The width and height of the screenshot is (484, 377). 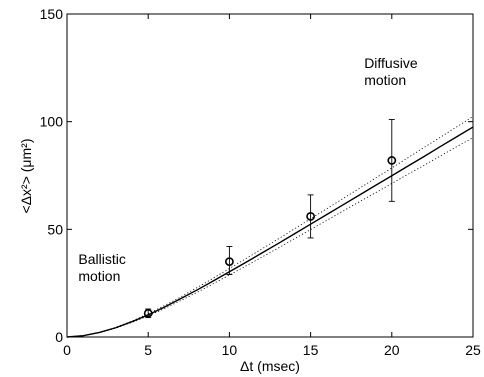 I want to click on y-tick-label: 0, so click(x=59, y=337).